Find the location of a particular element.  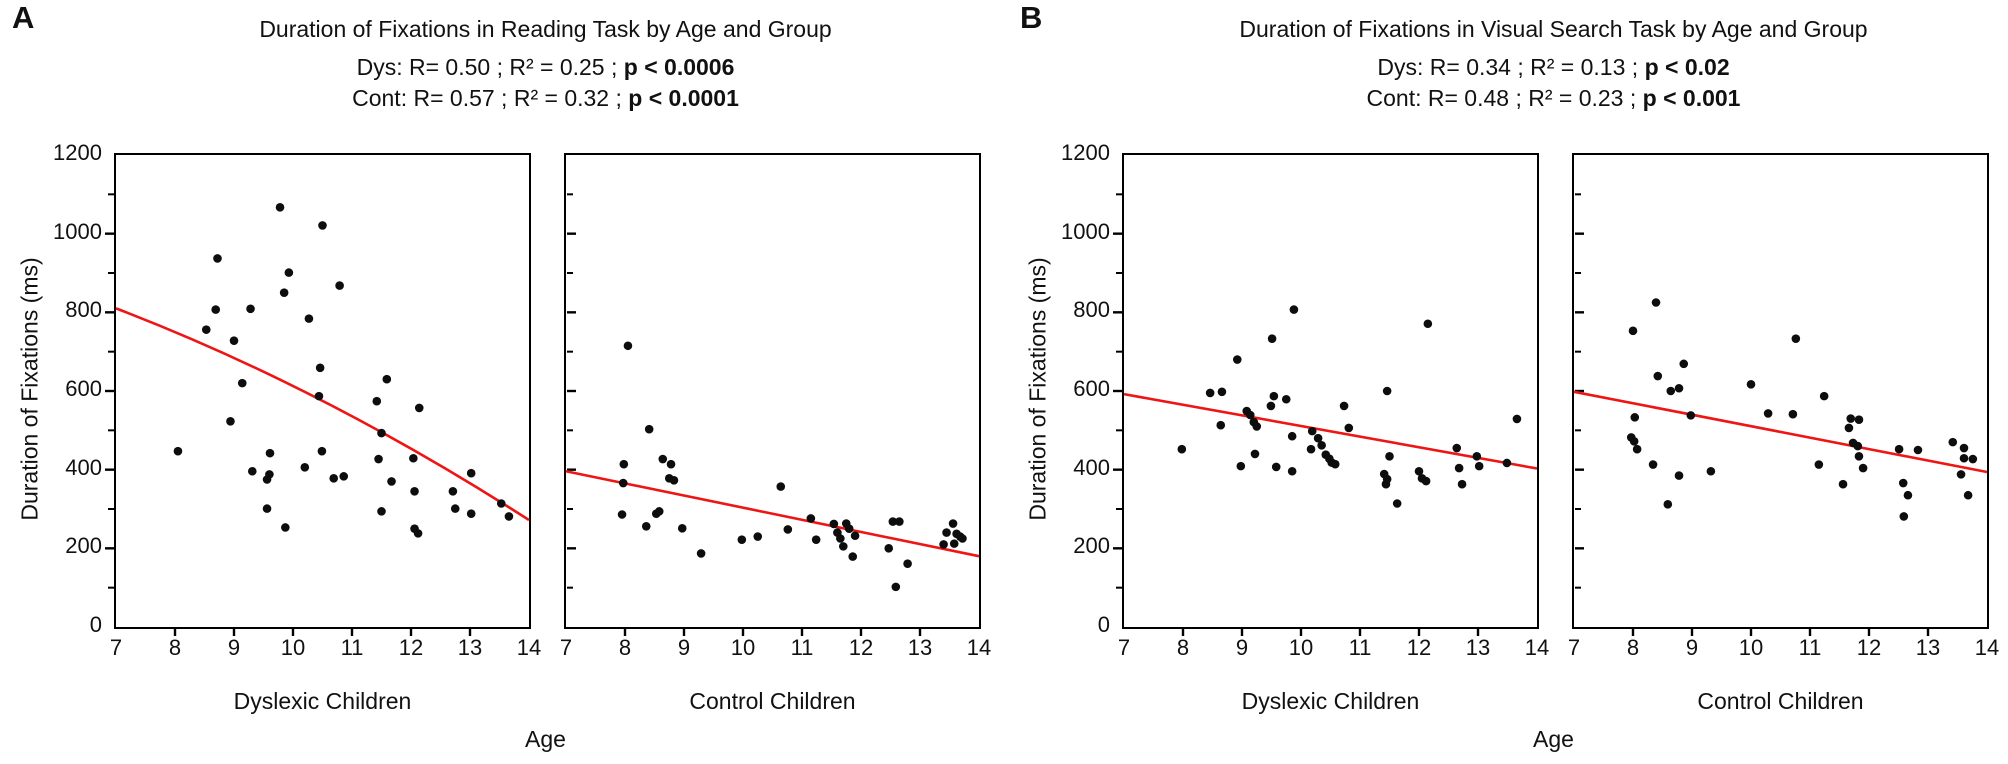

plot-b-dyslexic-group-label: Dyslexic Children is located at coordinates (1330, 701).